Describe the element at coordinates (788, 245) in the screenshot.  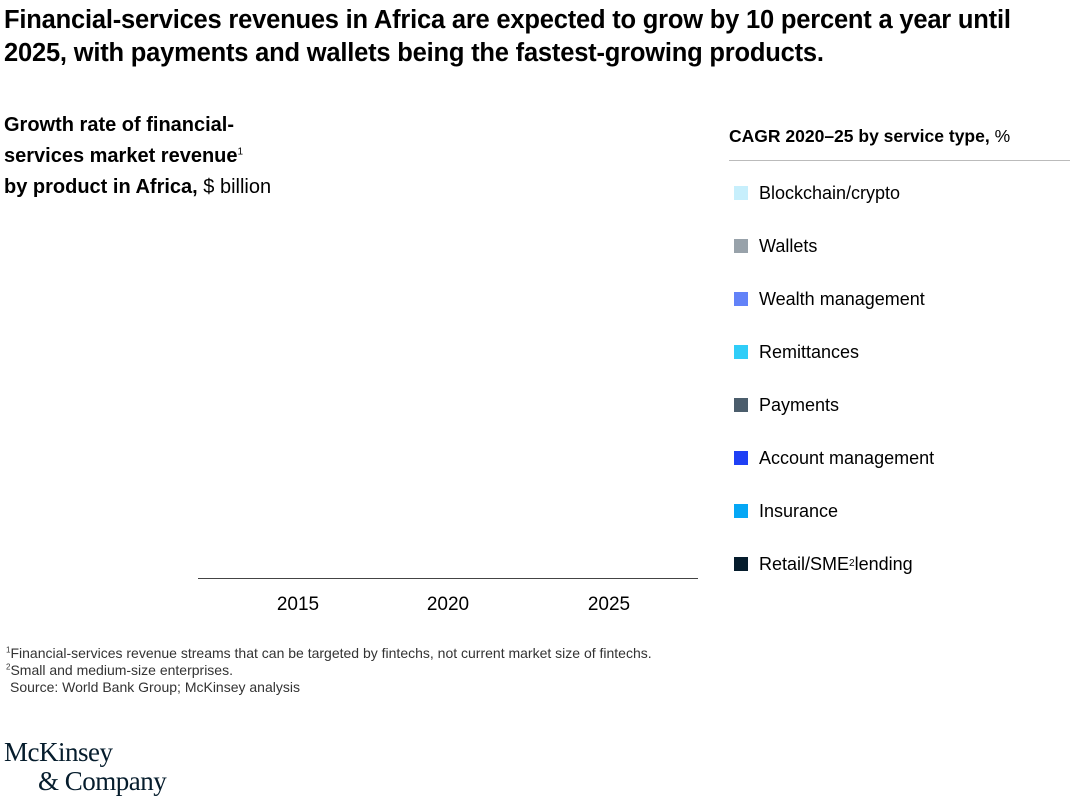
I see `legend-label: Wallets` at that location.